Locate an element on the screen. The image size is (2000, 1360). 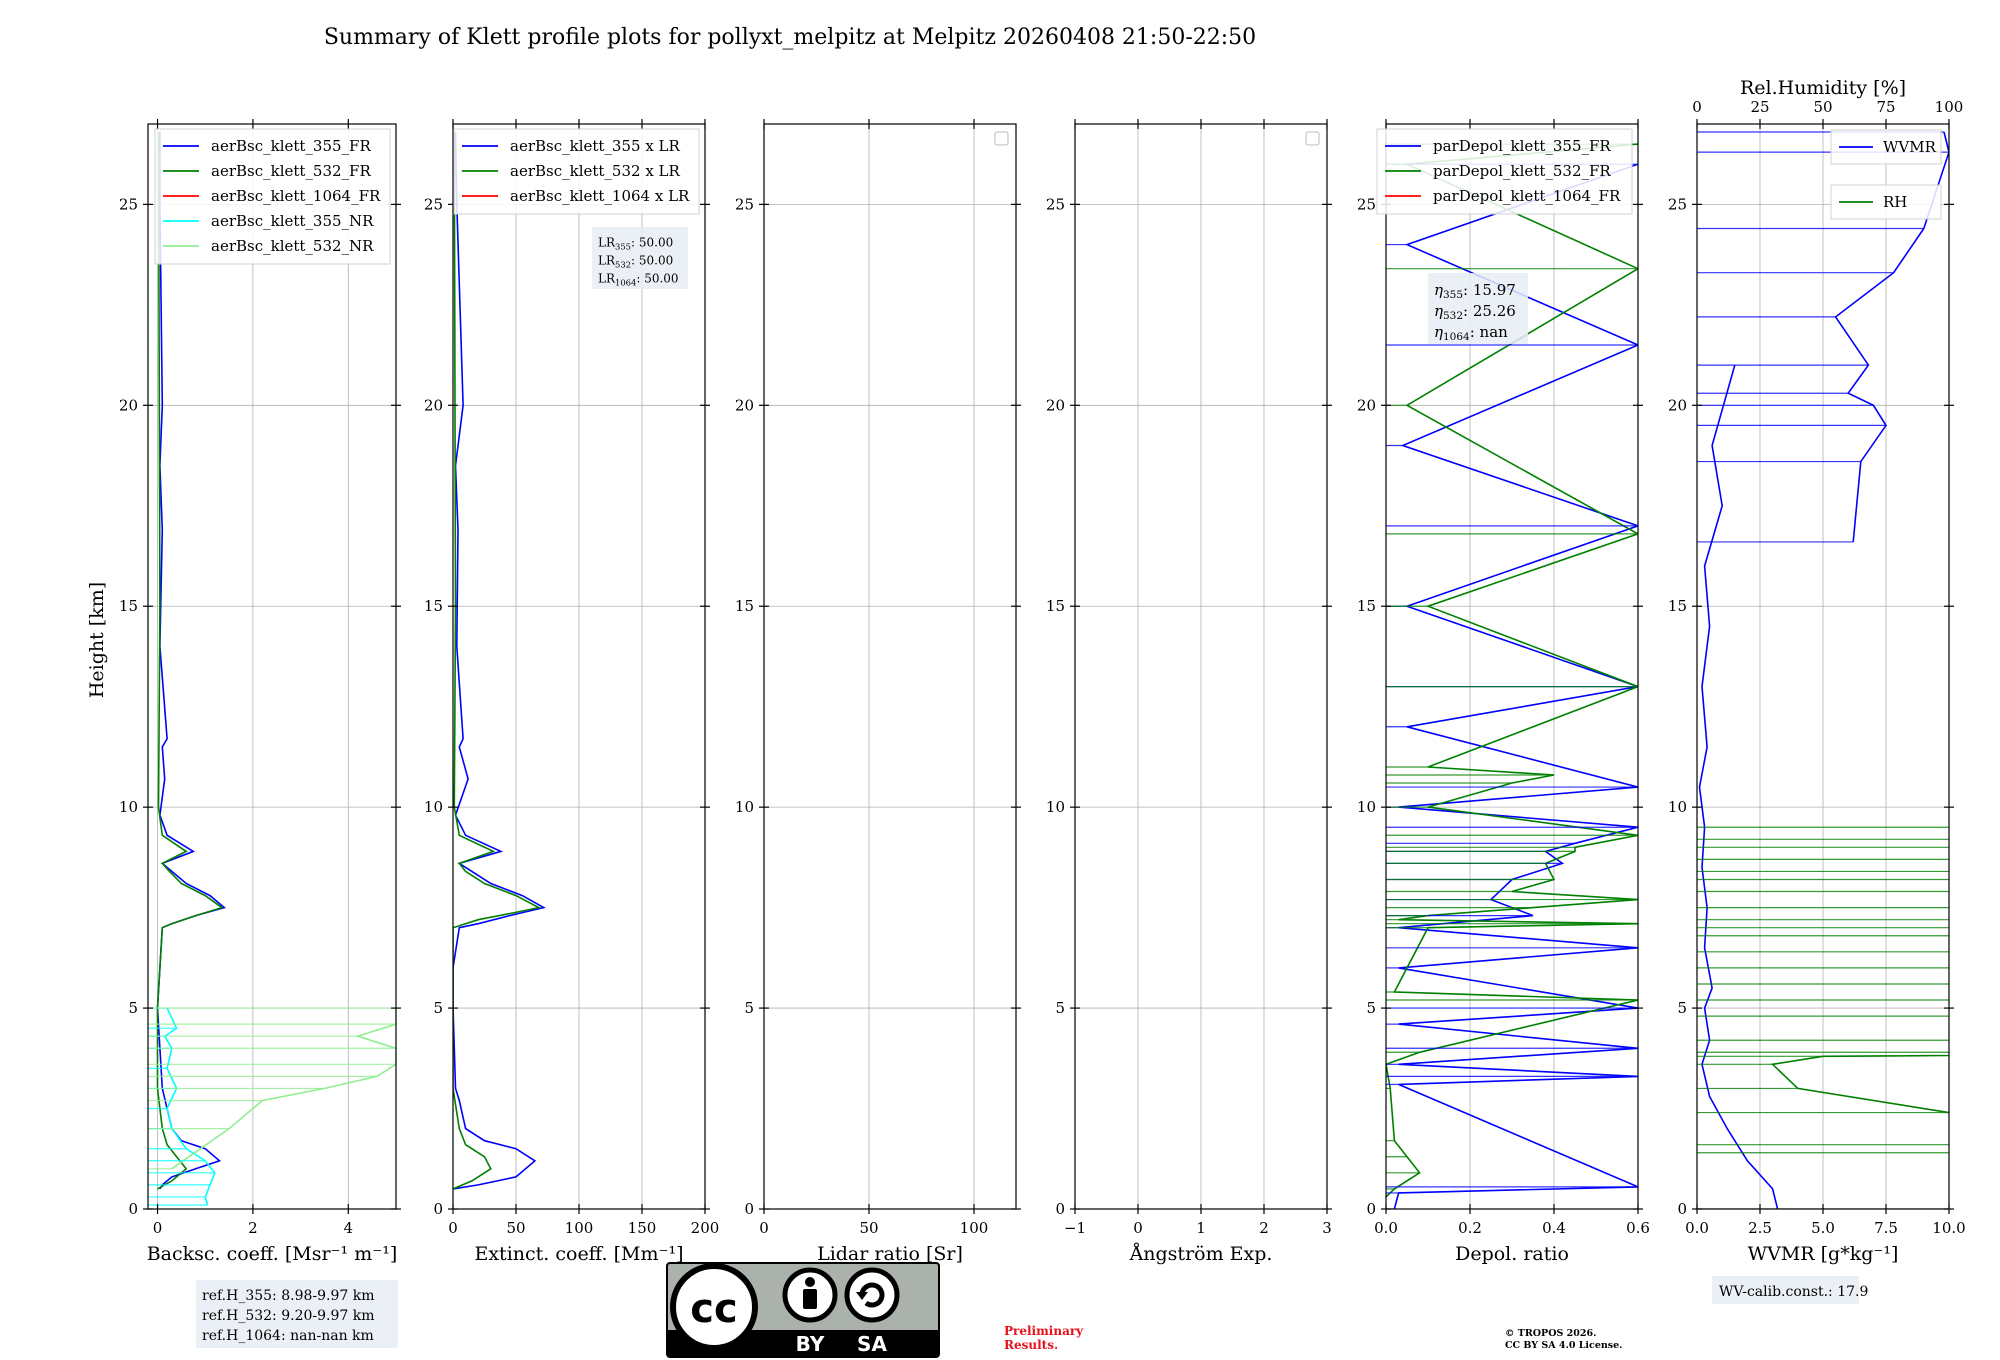
y-tick-label: 0 is located at coordinates (438, 1209).